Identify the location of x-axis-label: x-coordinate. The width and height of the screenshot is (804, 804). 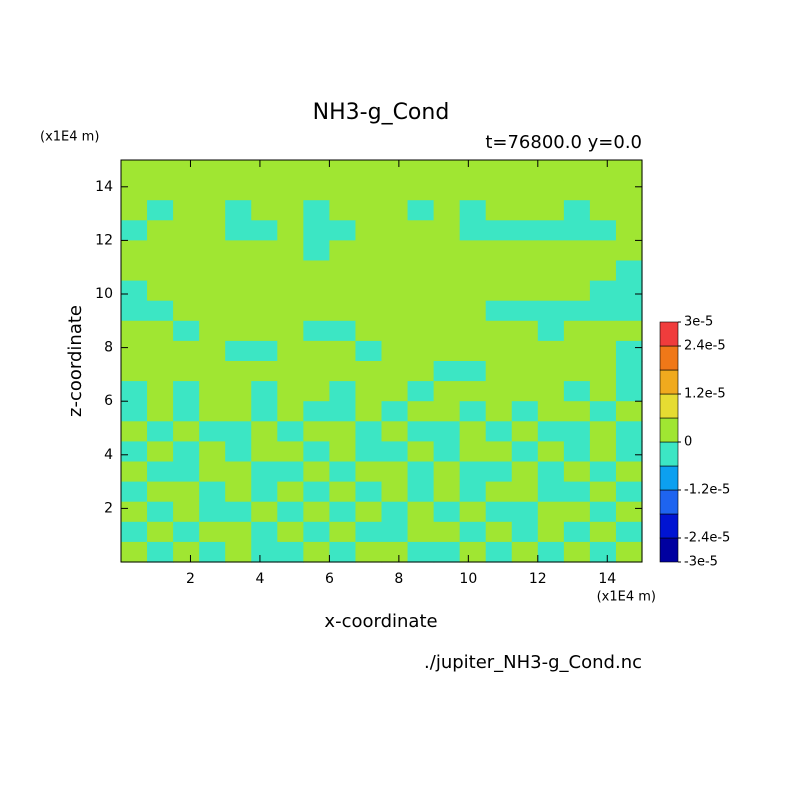
(380, 621).